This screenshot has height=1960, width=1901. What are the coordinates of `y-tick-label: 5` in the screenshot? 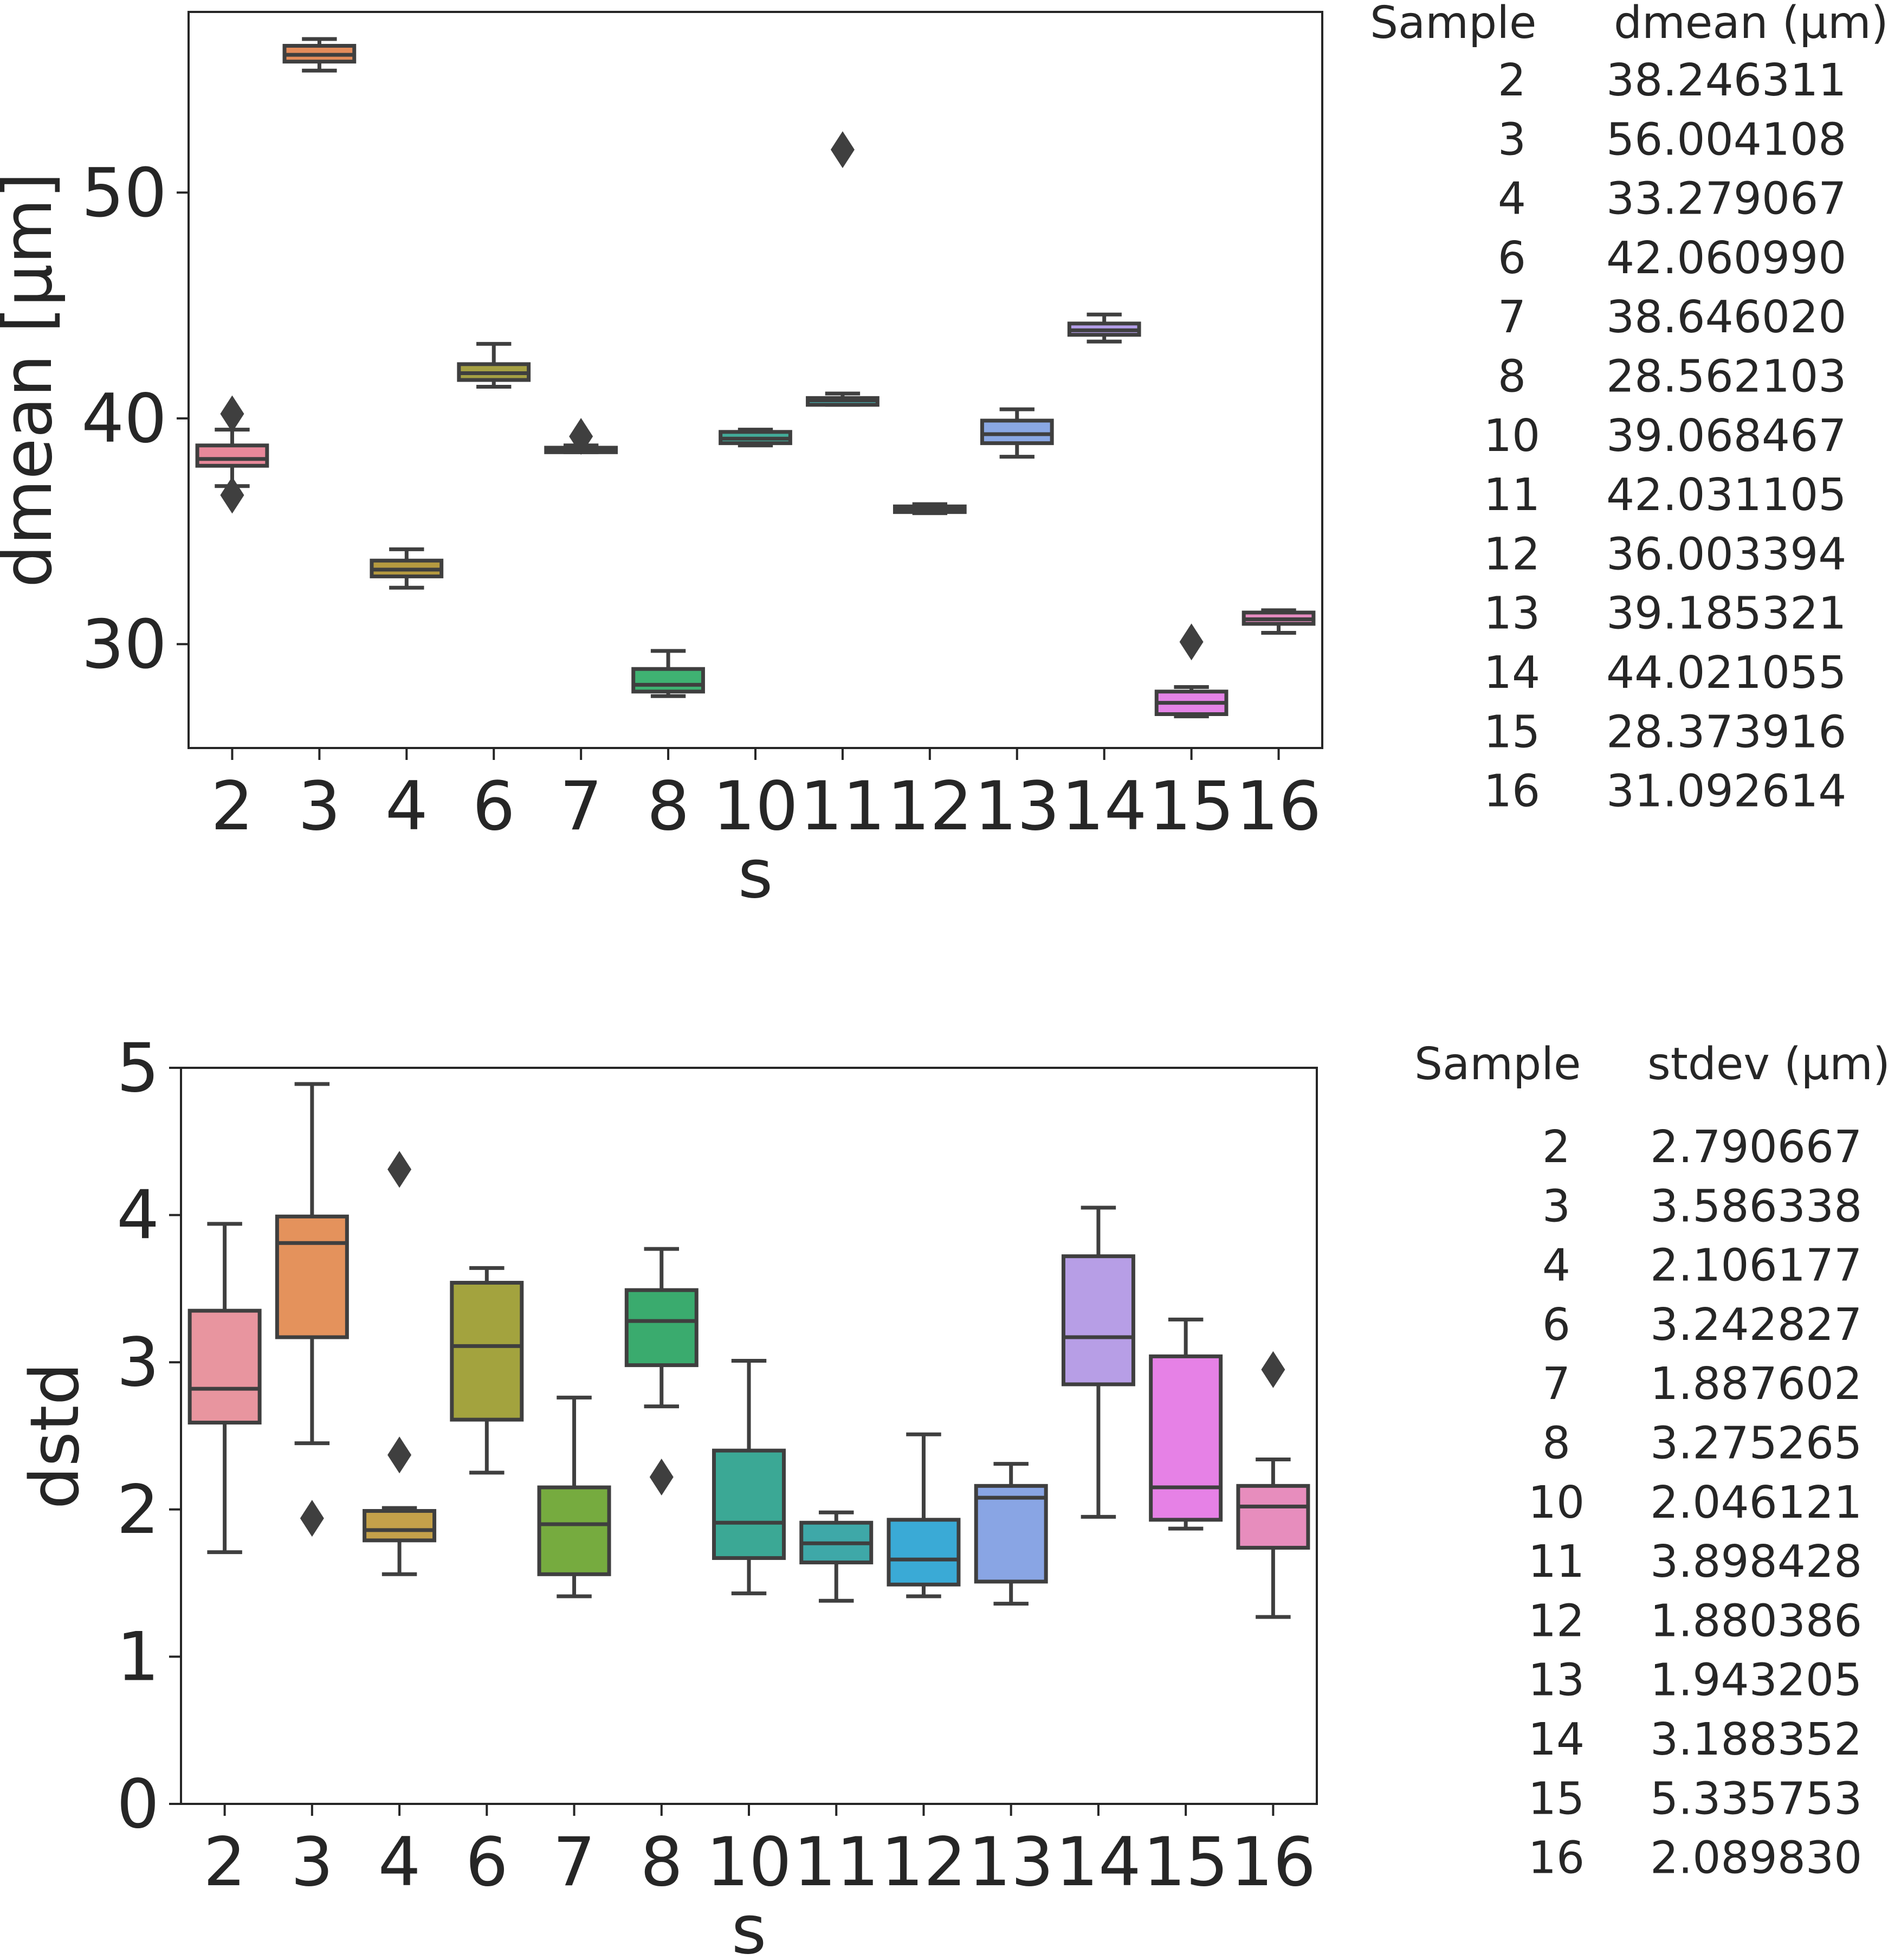 It's located at (138, 1068).